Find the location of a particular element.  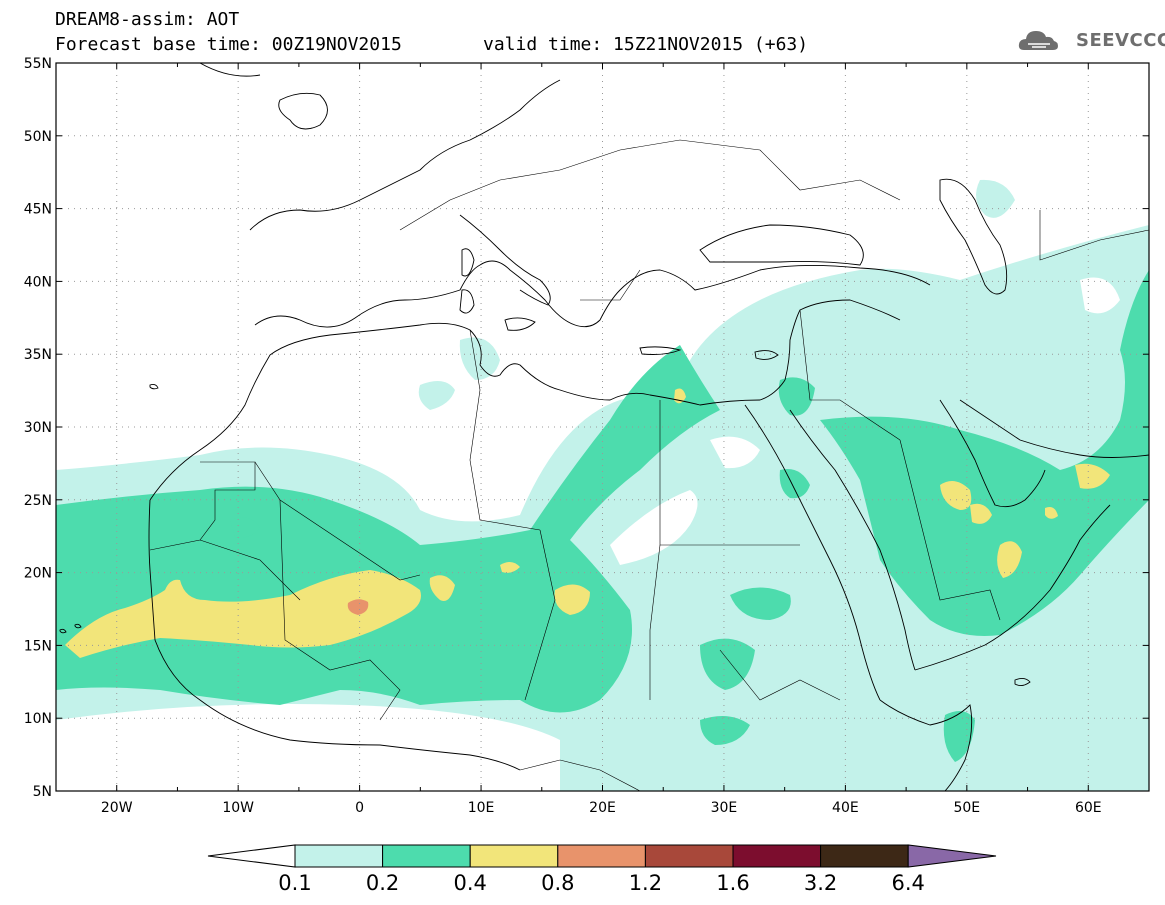

colorbar-label: 1.2 is located at coordinates (645, 883).